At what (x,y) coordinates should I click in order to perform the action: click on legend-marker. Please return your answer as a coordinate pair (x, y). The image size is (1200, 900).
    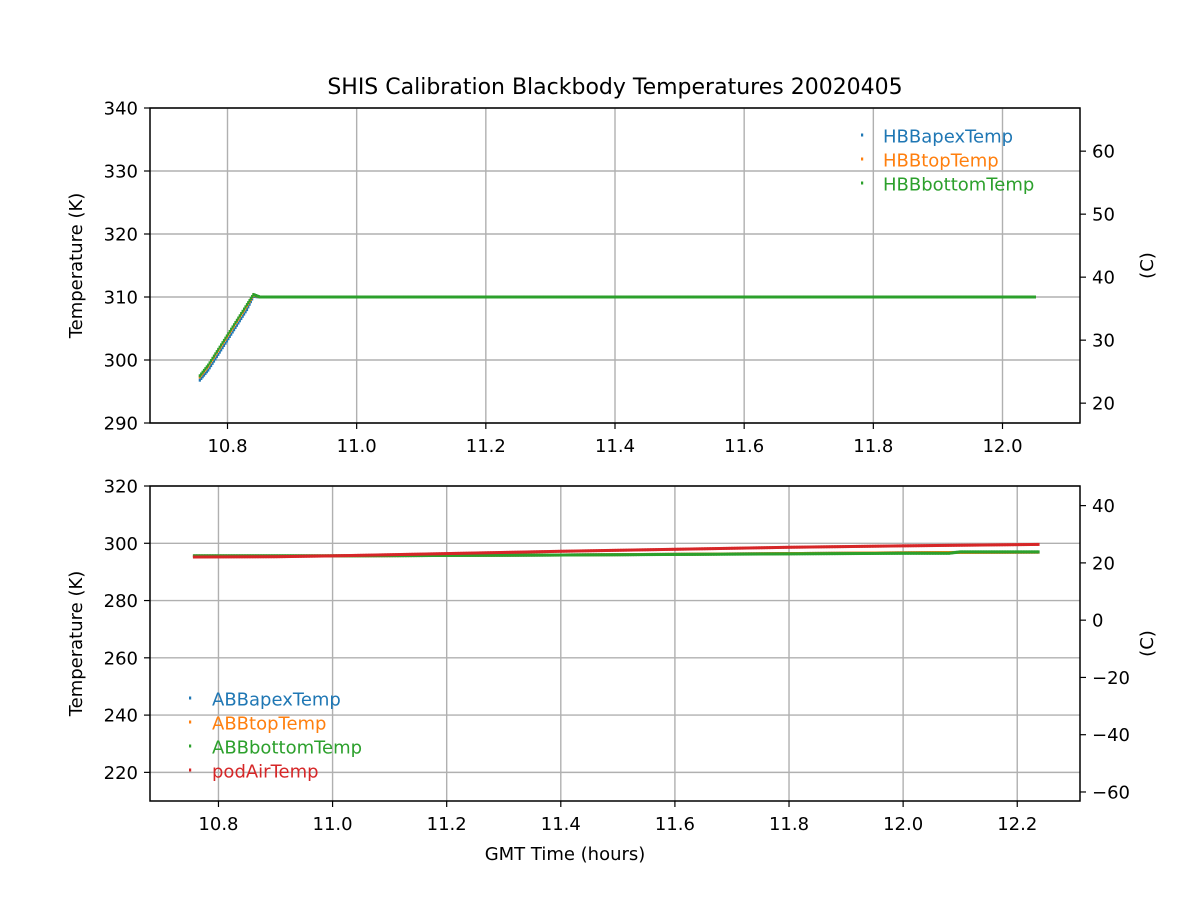
    Looking at the image, I should click on (190, 746).